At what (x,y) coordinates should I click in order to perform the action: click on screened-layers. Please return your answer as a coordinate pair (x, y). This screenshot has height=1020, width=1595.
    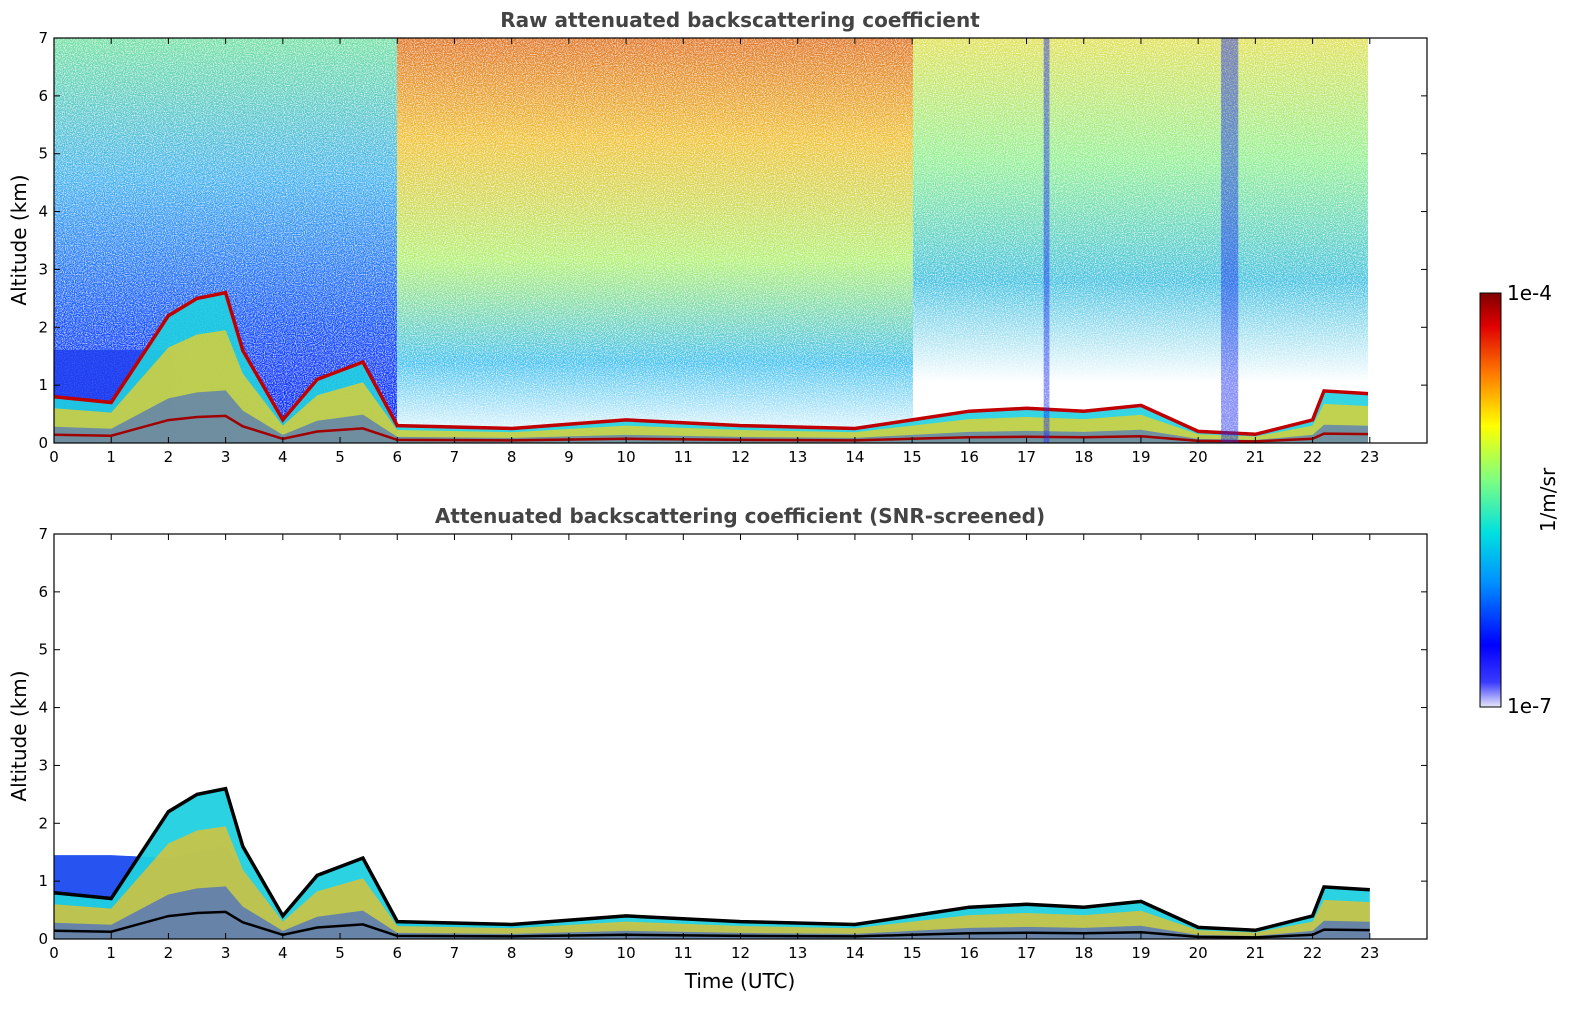
    Looking at the image, I should click on (712, 862).